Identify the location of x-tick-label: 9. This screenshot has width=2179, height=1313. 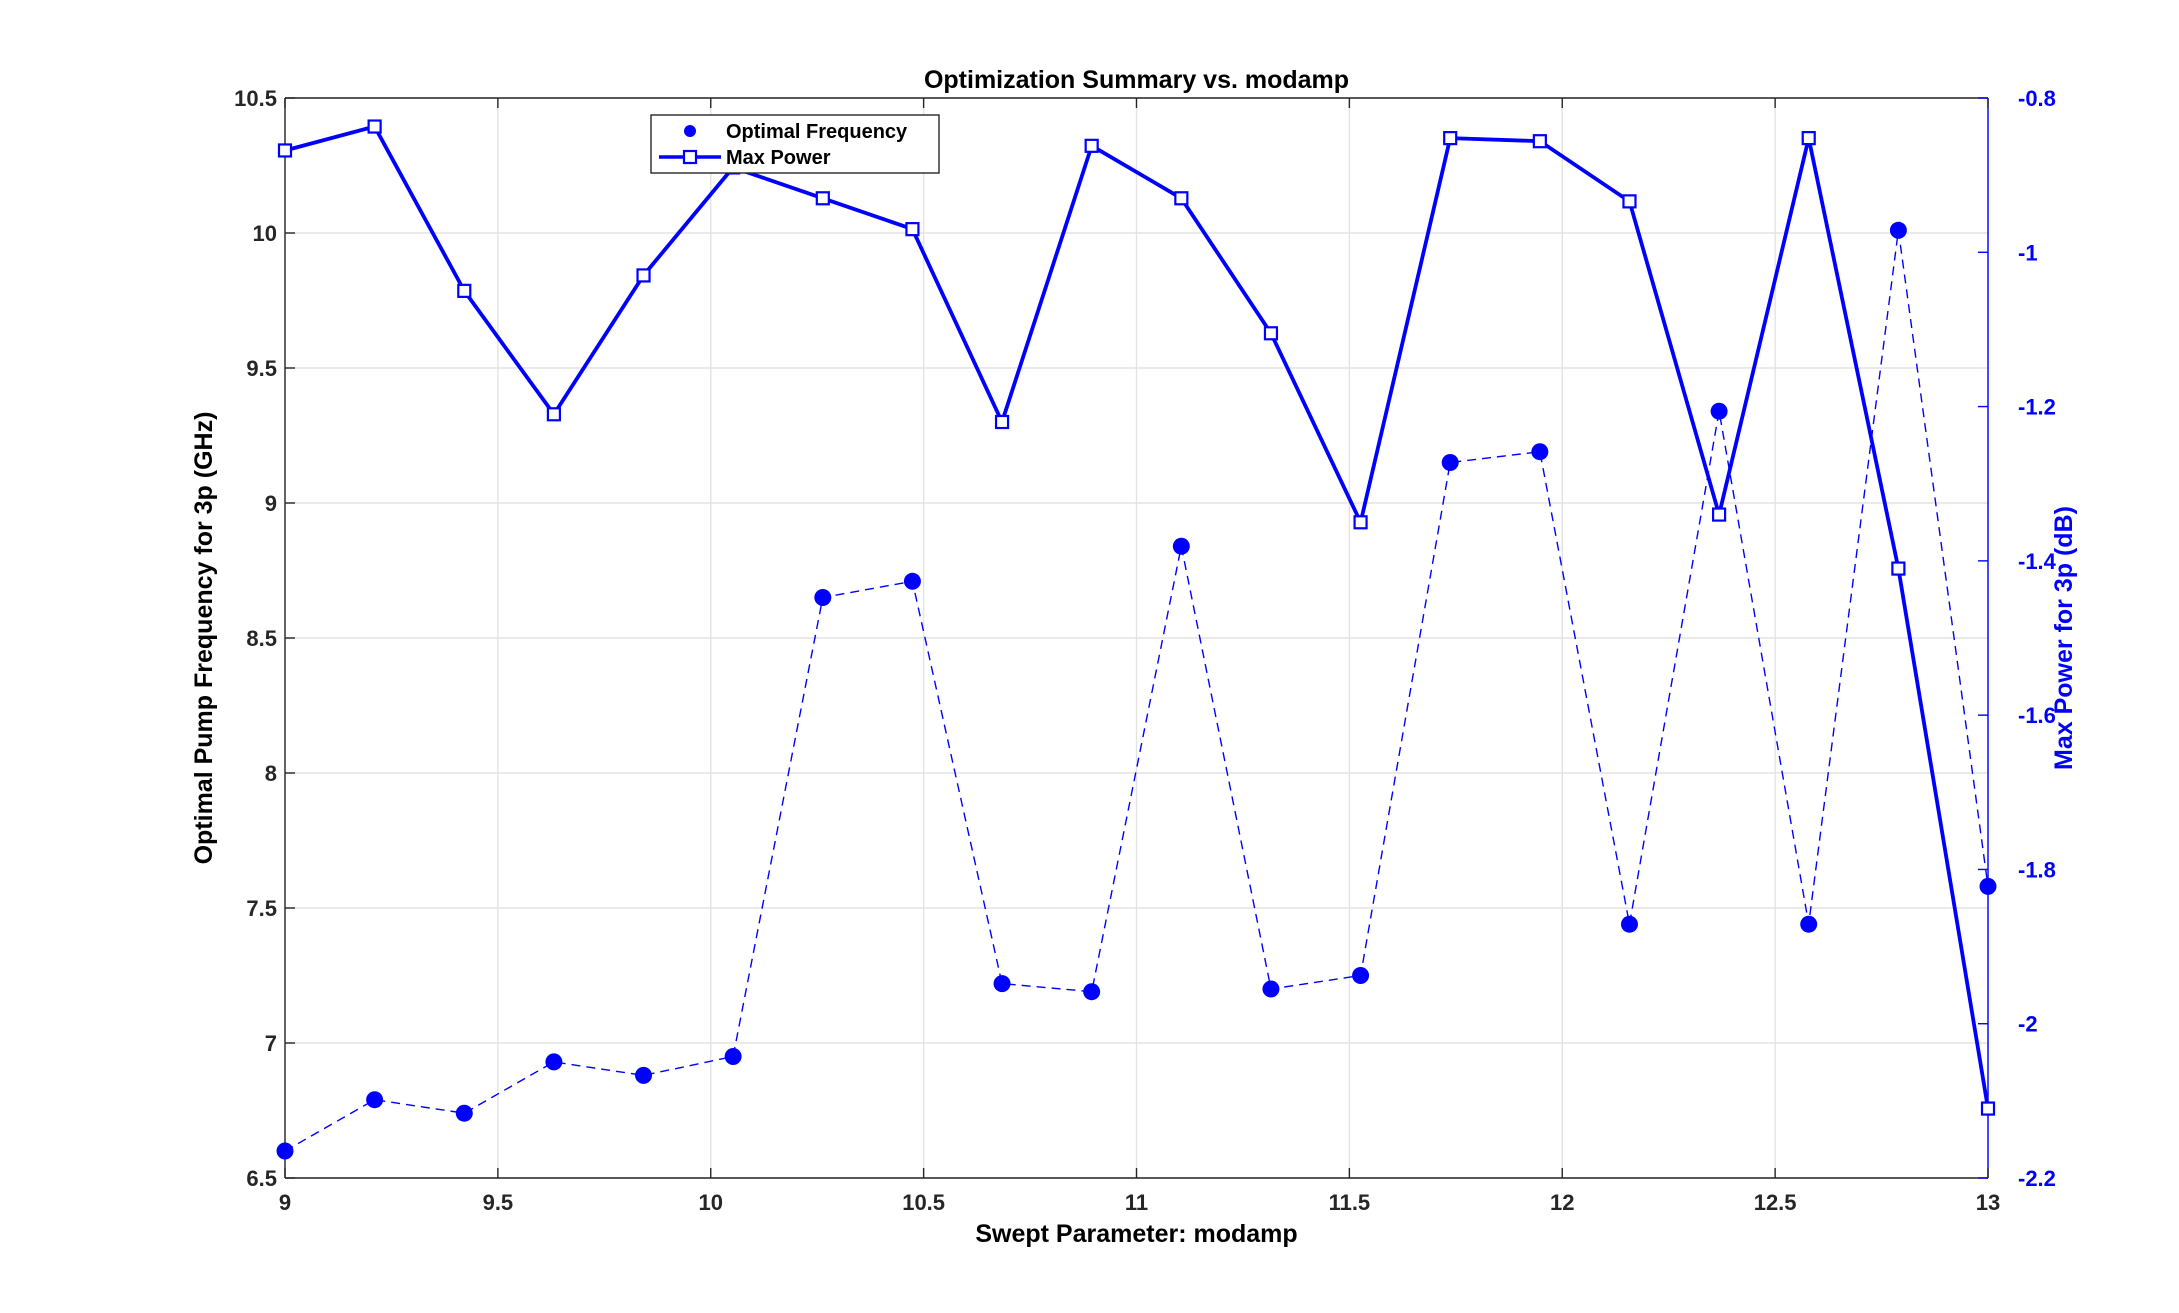
(285, 1202).